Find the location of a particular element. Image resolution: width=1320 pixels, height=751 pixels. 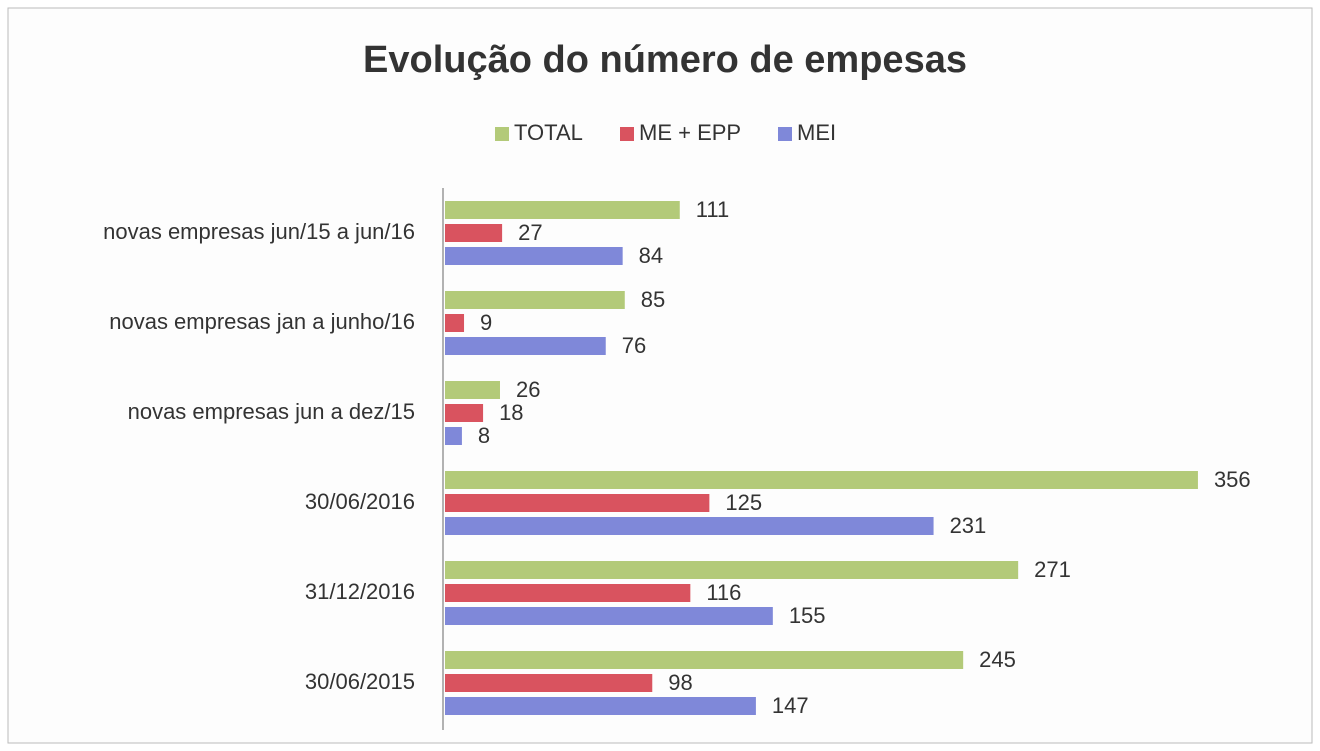

value-label: 18 is located at coordinates (511, 412).